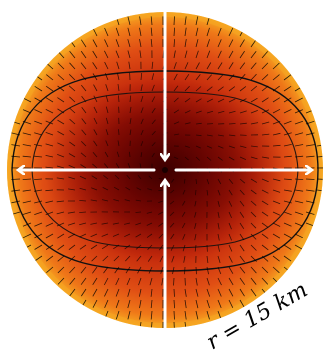 The width and height of the screenshot is (330, 357). I want to click on center-point, so click(165, 170).